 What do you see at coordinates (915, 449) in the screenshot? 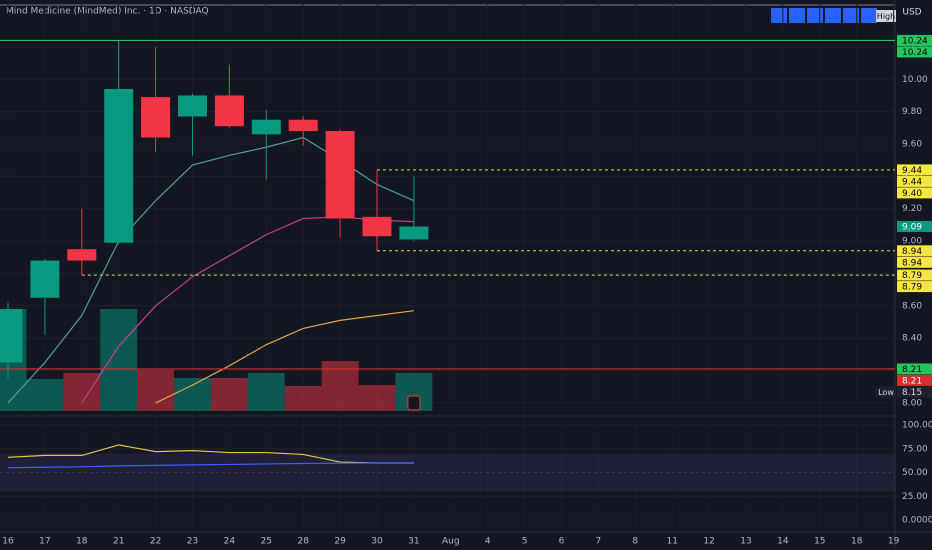
I see `y-tick-label: 75.00` at bounding box center [915, 449].